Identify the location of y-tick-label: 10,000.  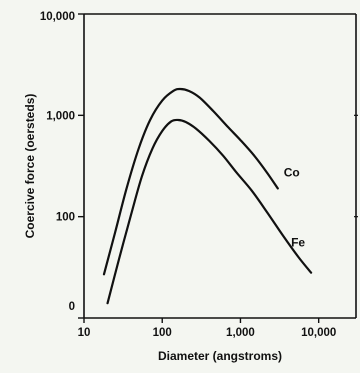
(57, 17).